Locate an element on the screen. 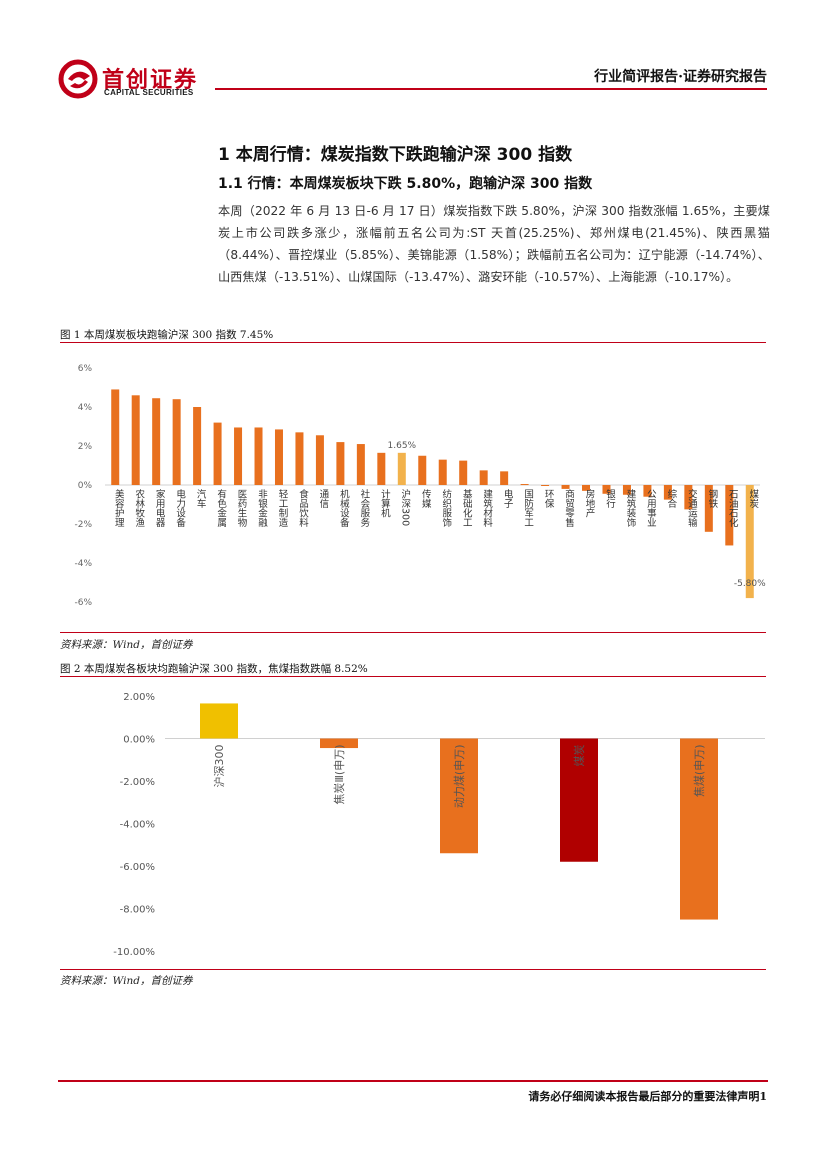 Image resolution: width=827 pixels, height=1169 pixels. section-heading: 1 本周行情：煤炭指数下跌跑输沪深 300 指数 is located at coordinates (395, 155).